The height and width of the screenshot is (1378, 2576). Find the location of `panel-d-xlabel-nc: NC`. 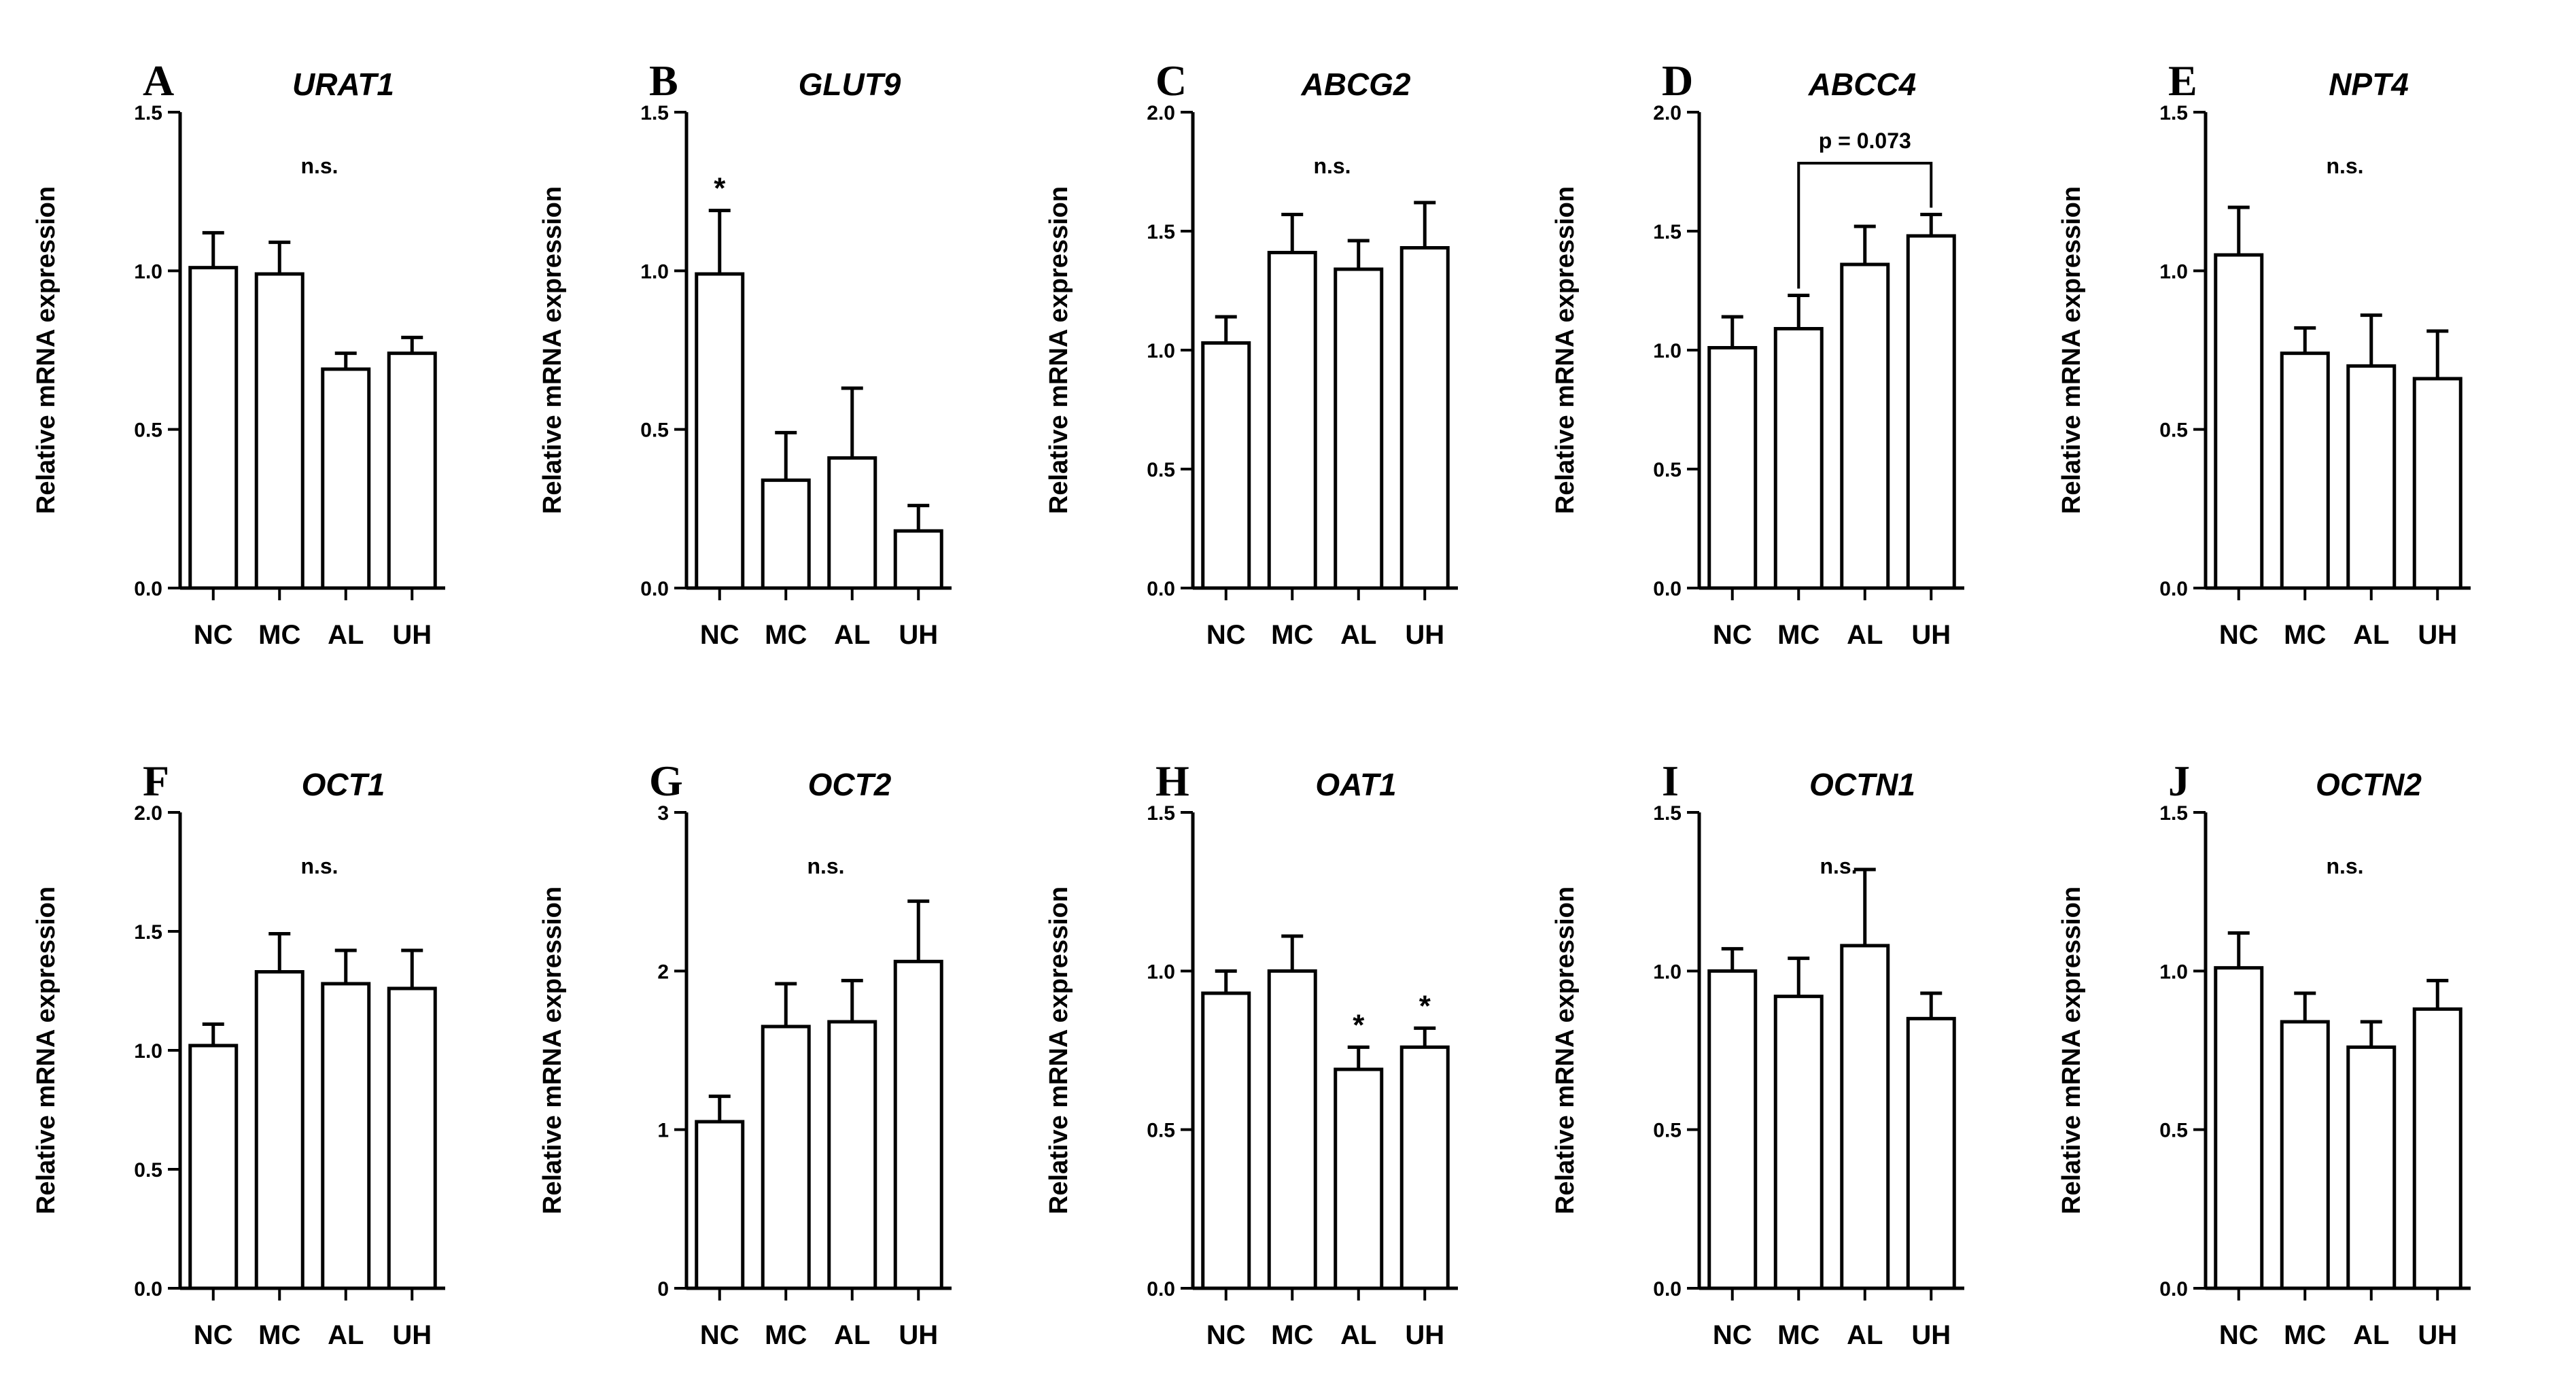

panel-d-xlabel-nc: NC is located at coordinates (1732, 635).